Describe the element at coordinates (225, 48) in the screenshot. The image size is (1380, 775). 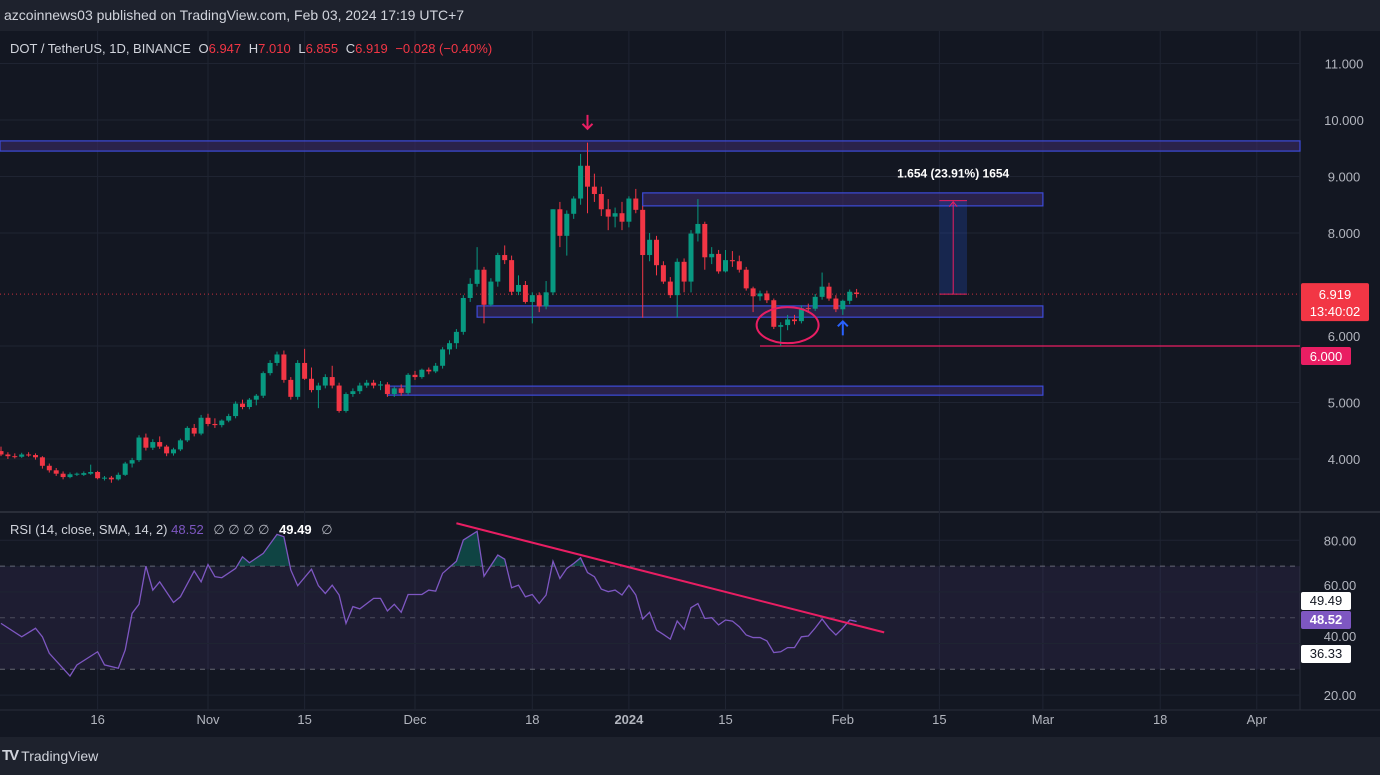
I see `open-value: 6.947` at that location.